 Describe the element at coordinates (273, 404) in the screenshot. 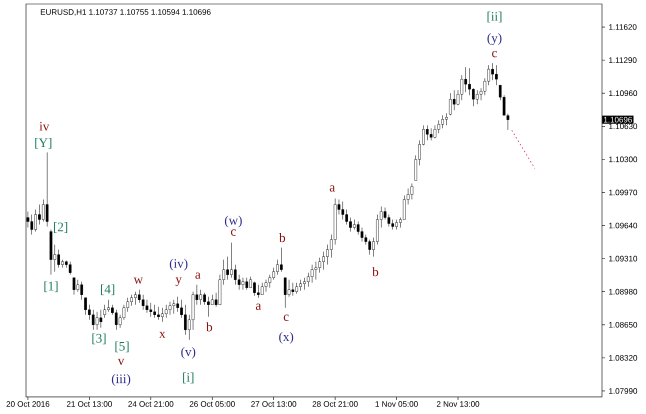

I see `x-tick-label: 27 Oct 13:00` at that location.